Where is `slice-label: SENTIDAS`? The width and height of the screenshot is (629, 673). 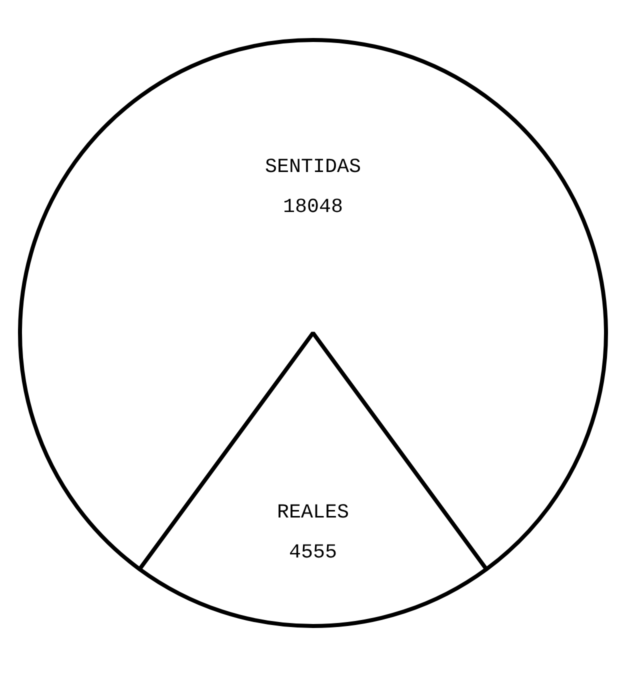 slice-label: SENTIDAS is located at coordinates (313, 167).